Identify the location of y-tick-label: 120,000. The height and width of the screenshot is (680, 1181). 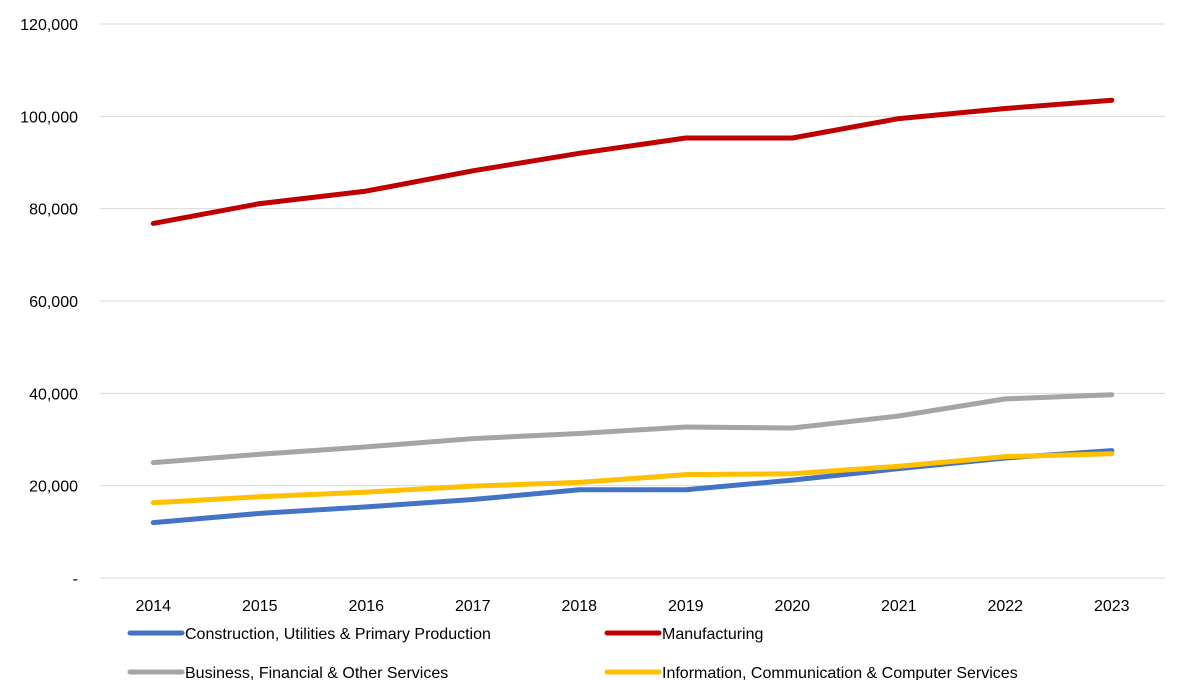
(49, 25).